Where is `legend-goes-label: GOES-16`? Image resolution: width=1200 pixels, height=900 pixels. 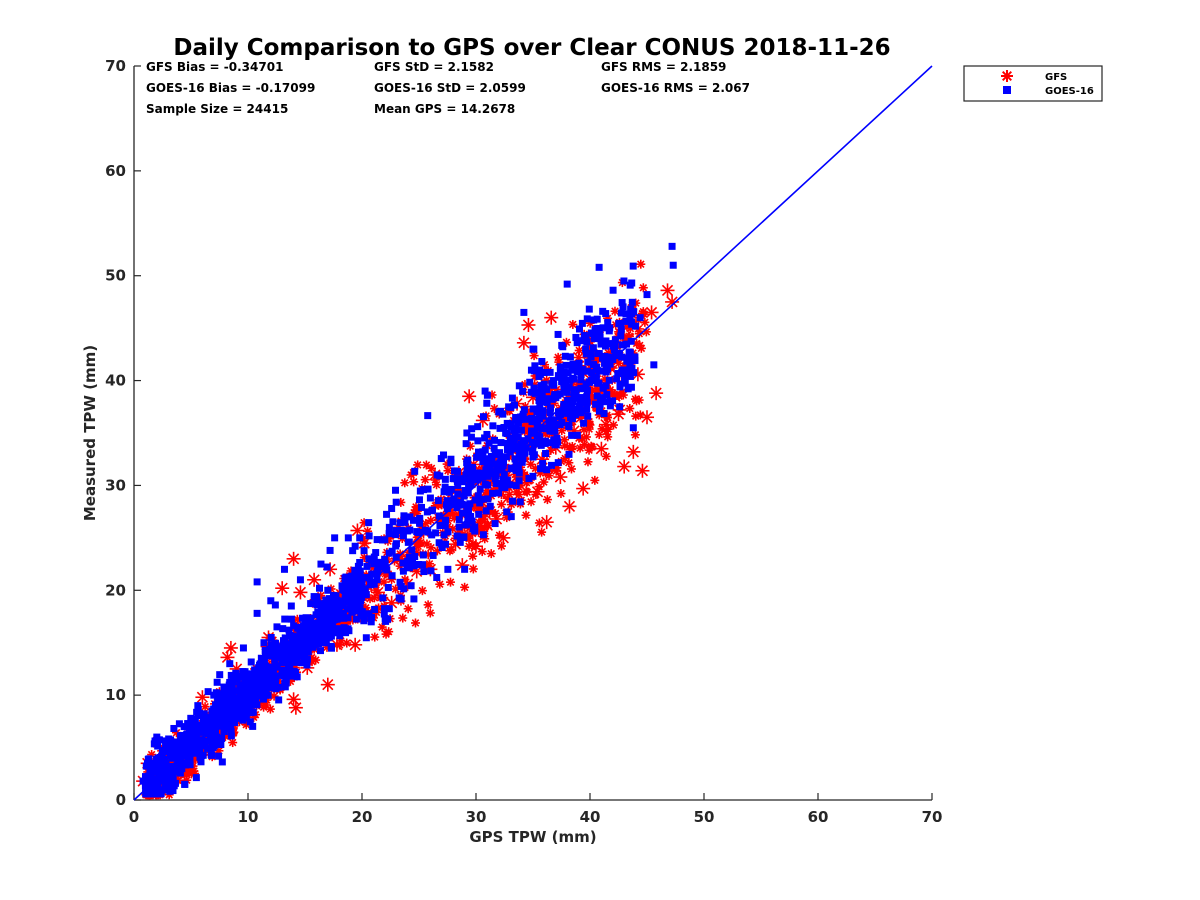
legend-goes-label: GOES-16 is located at coordinates (1069, 91).